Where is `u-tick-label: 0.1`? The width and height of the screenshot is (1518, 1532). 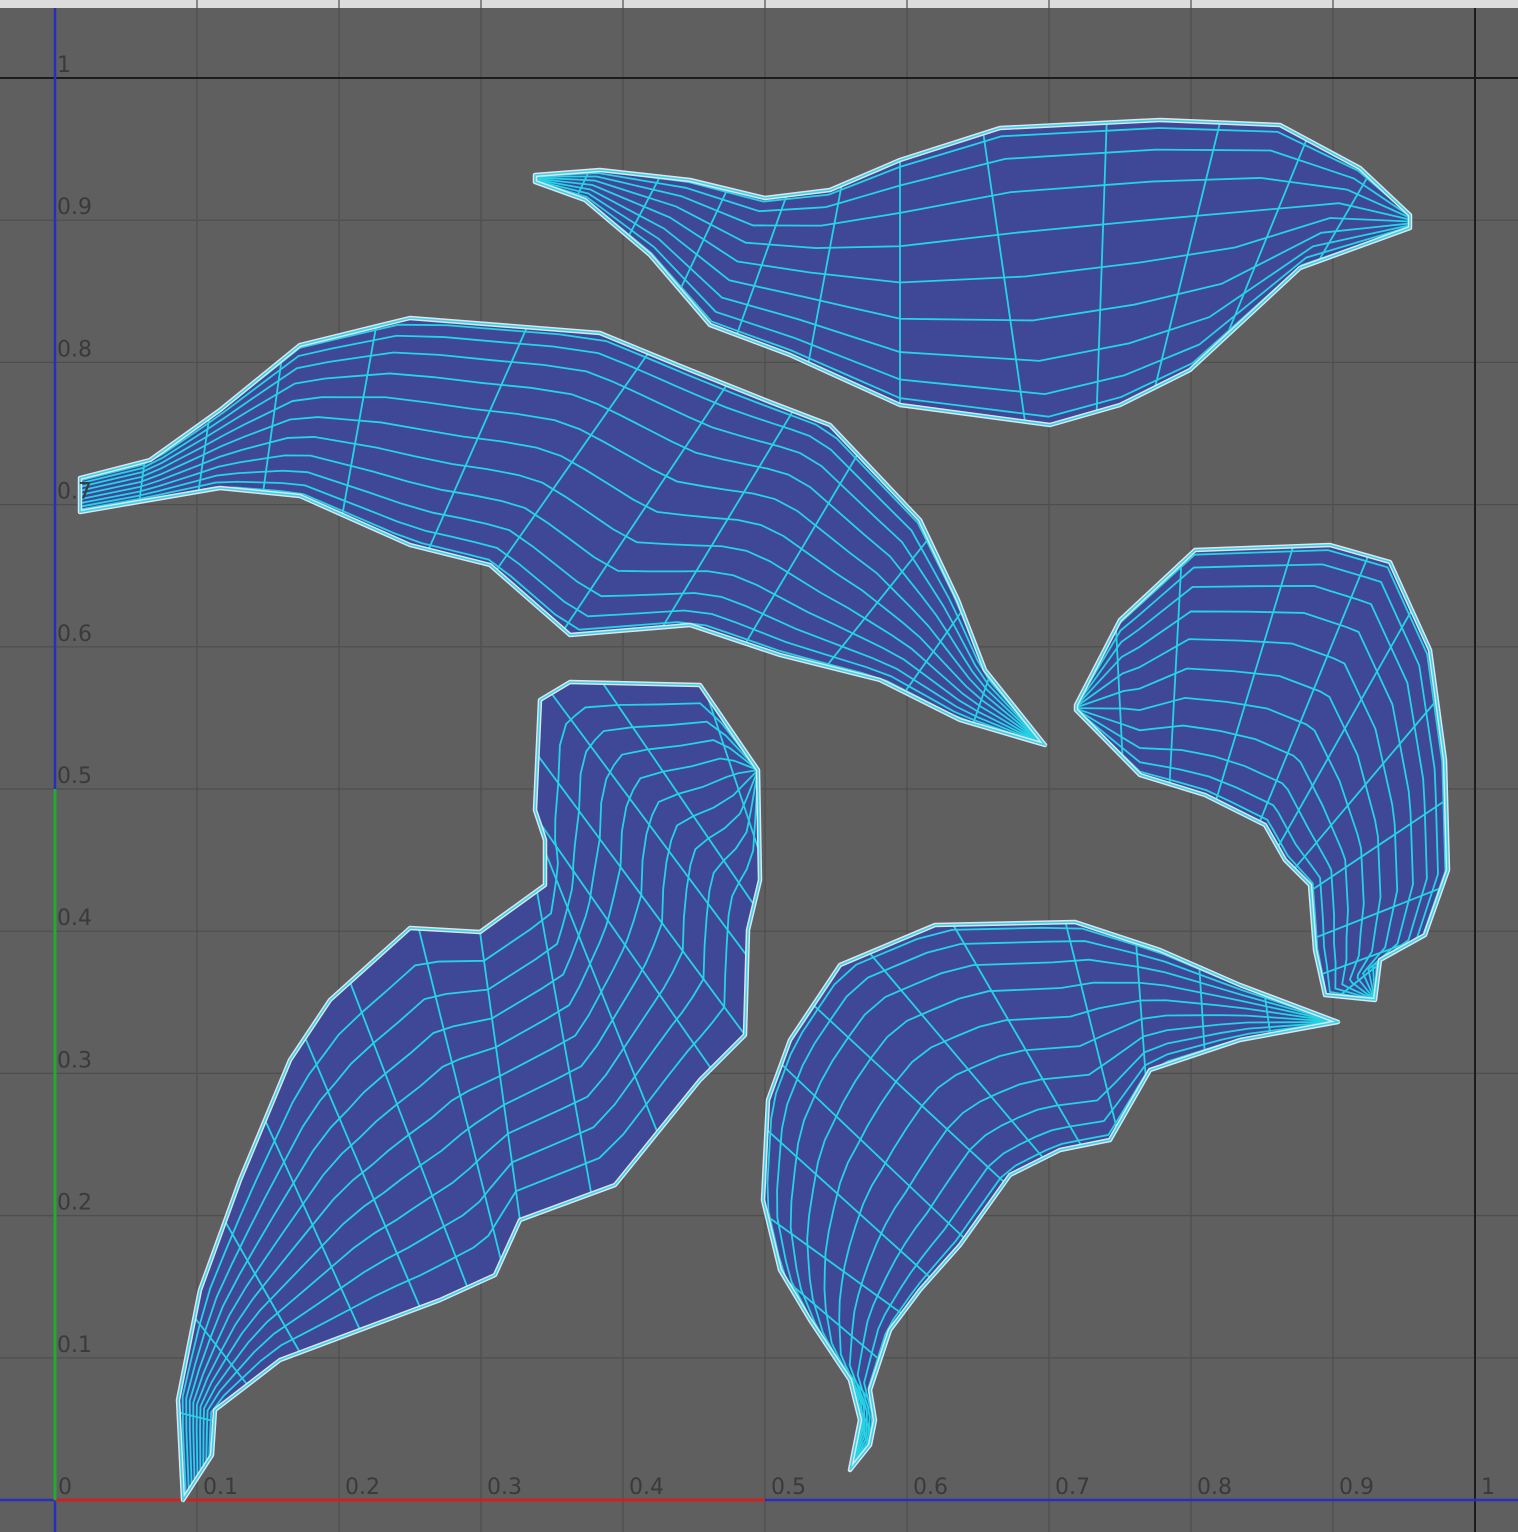 u-tick-label: 0.1 is located at coordinates (220, 1487).